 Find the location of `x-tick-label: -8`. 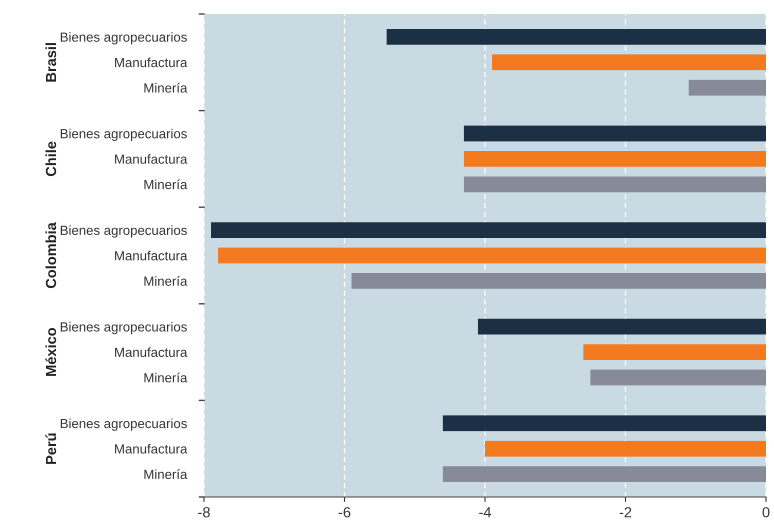

x-tick-label: -8 is located at coordinates (204, 512).